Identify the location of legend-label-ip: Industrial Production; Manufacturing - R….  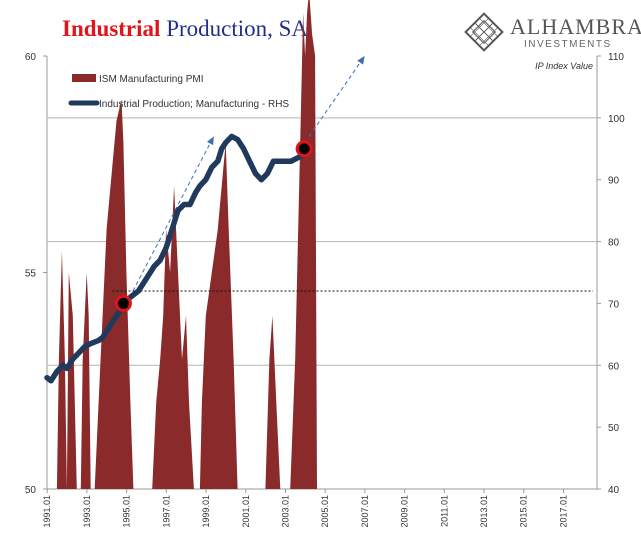
(194, 104).